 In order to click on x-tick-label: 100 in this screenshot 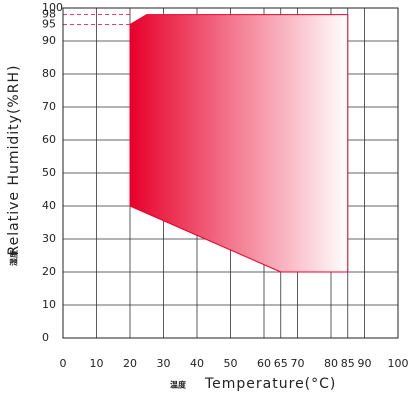, I will do `click(398, 363)`.